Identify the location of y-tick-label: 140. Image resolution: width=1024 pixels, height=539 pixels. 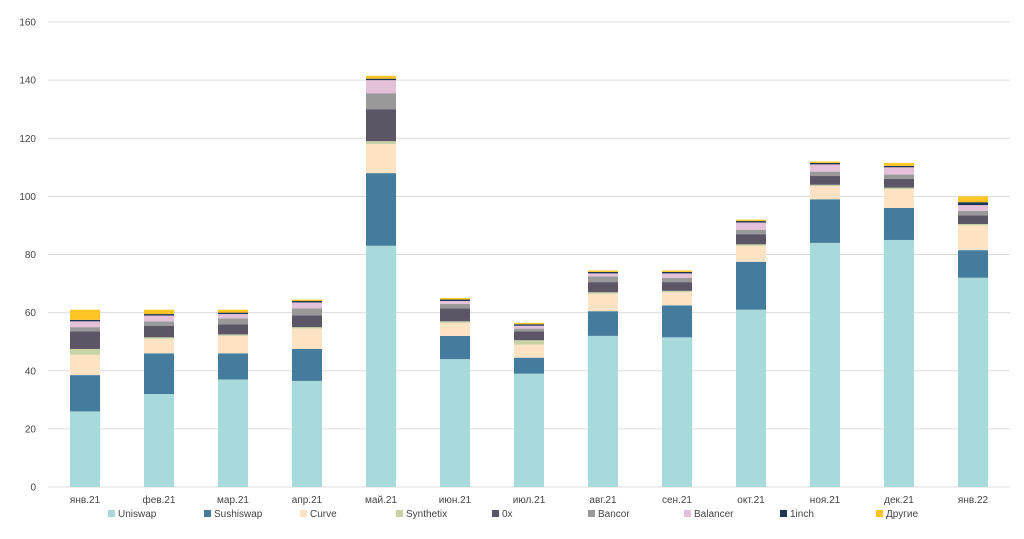
(27, 81).